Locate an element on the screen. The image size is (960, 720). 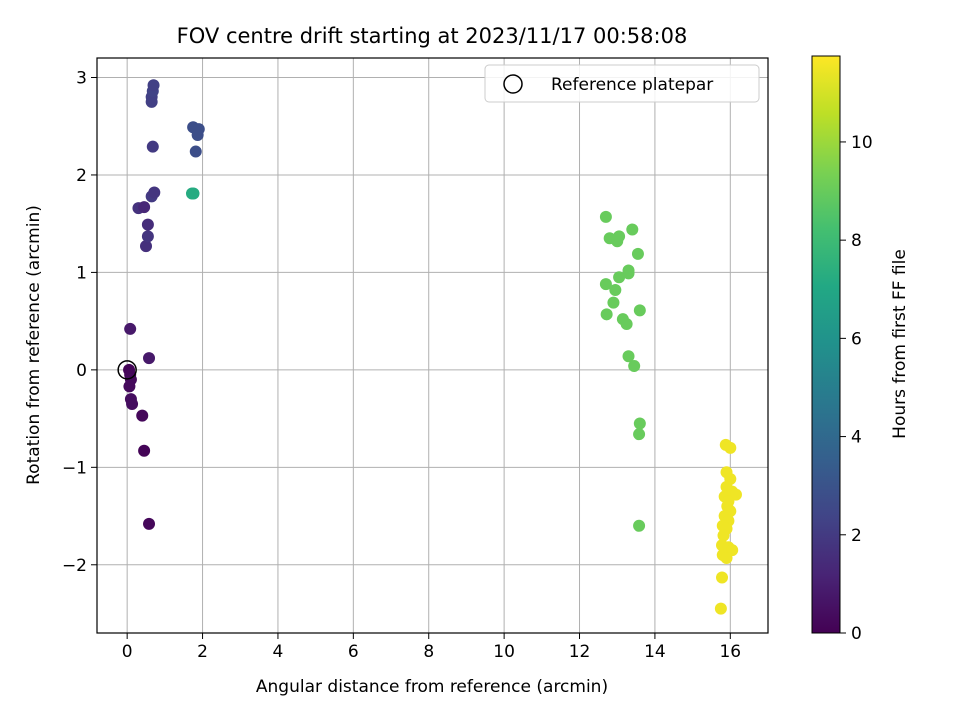
colorbar-label: Hours from first FF file is located at coordinates (900, 344).